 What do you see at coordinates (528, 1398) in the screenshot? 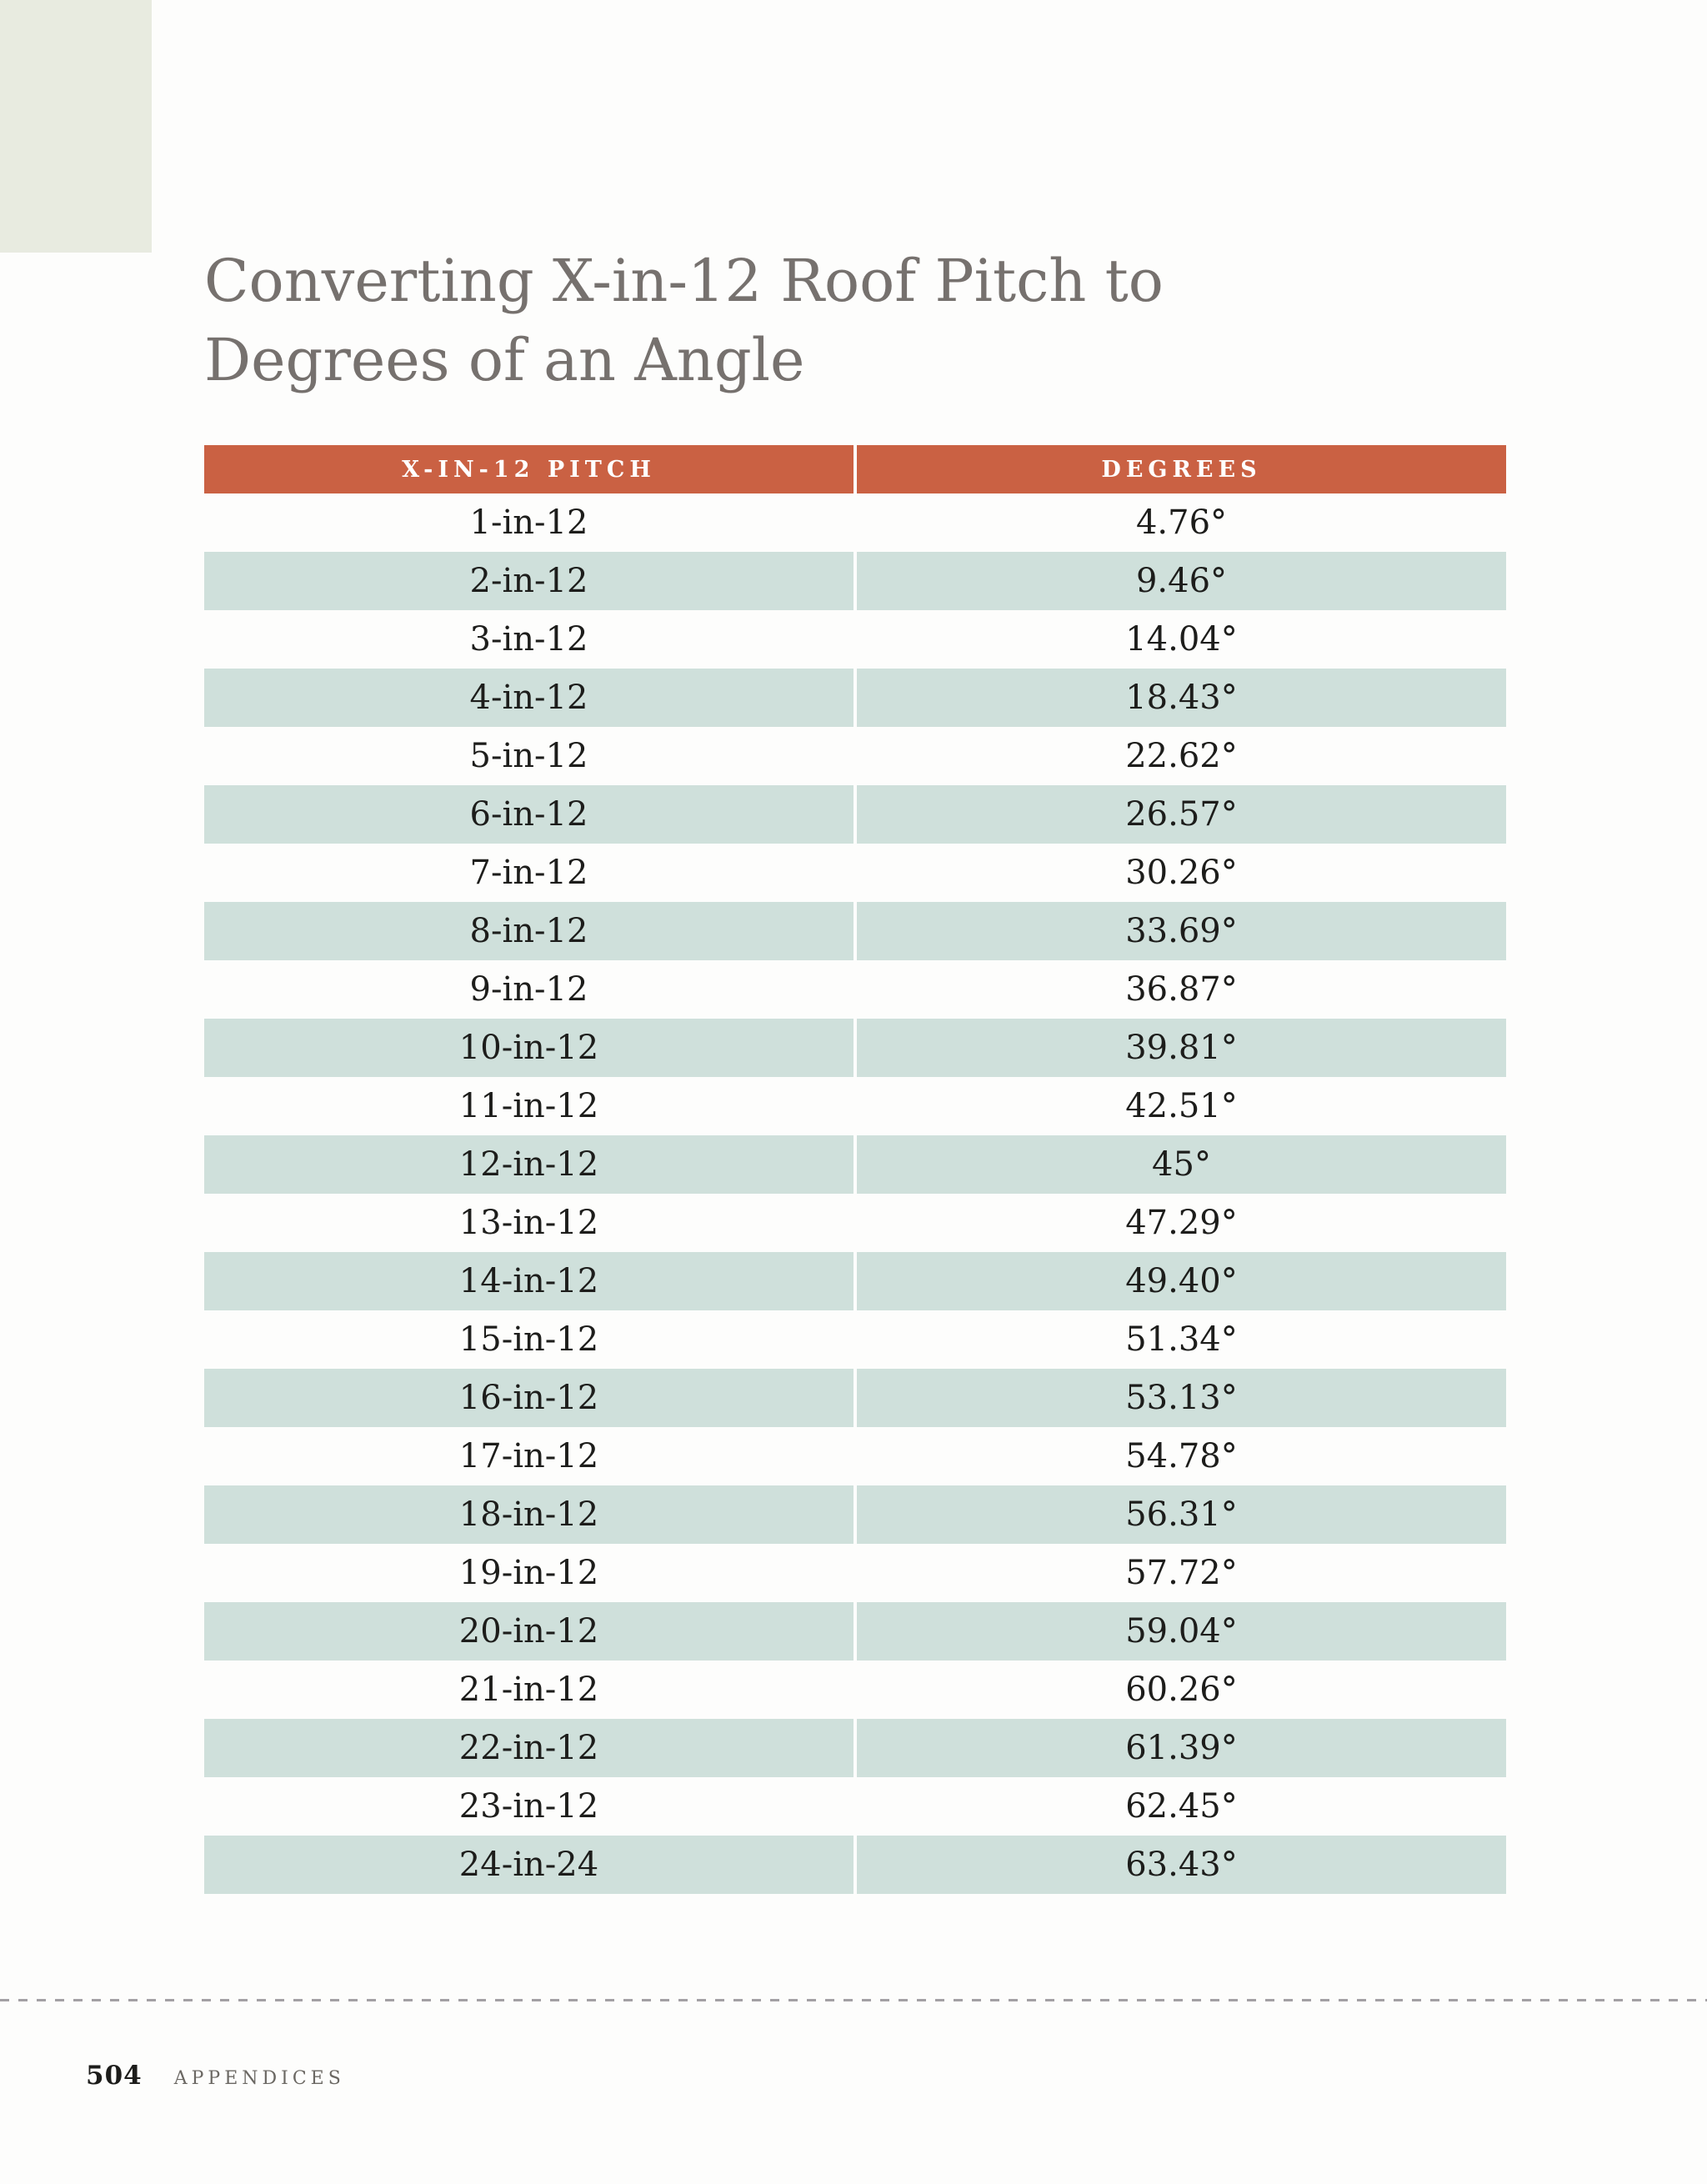
I see `pitch-cell: 16-in-12` at bounding box center [528, 1398].